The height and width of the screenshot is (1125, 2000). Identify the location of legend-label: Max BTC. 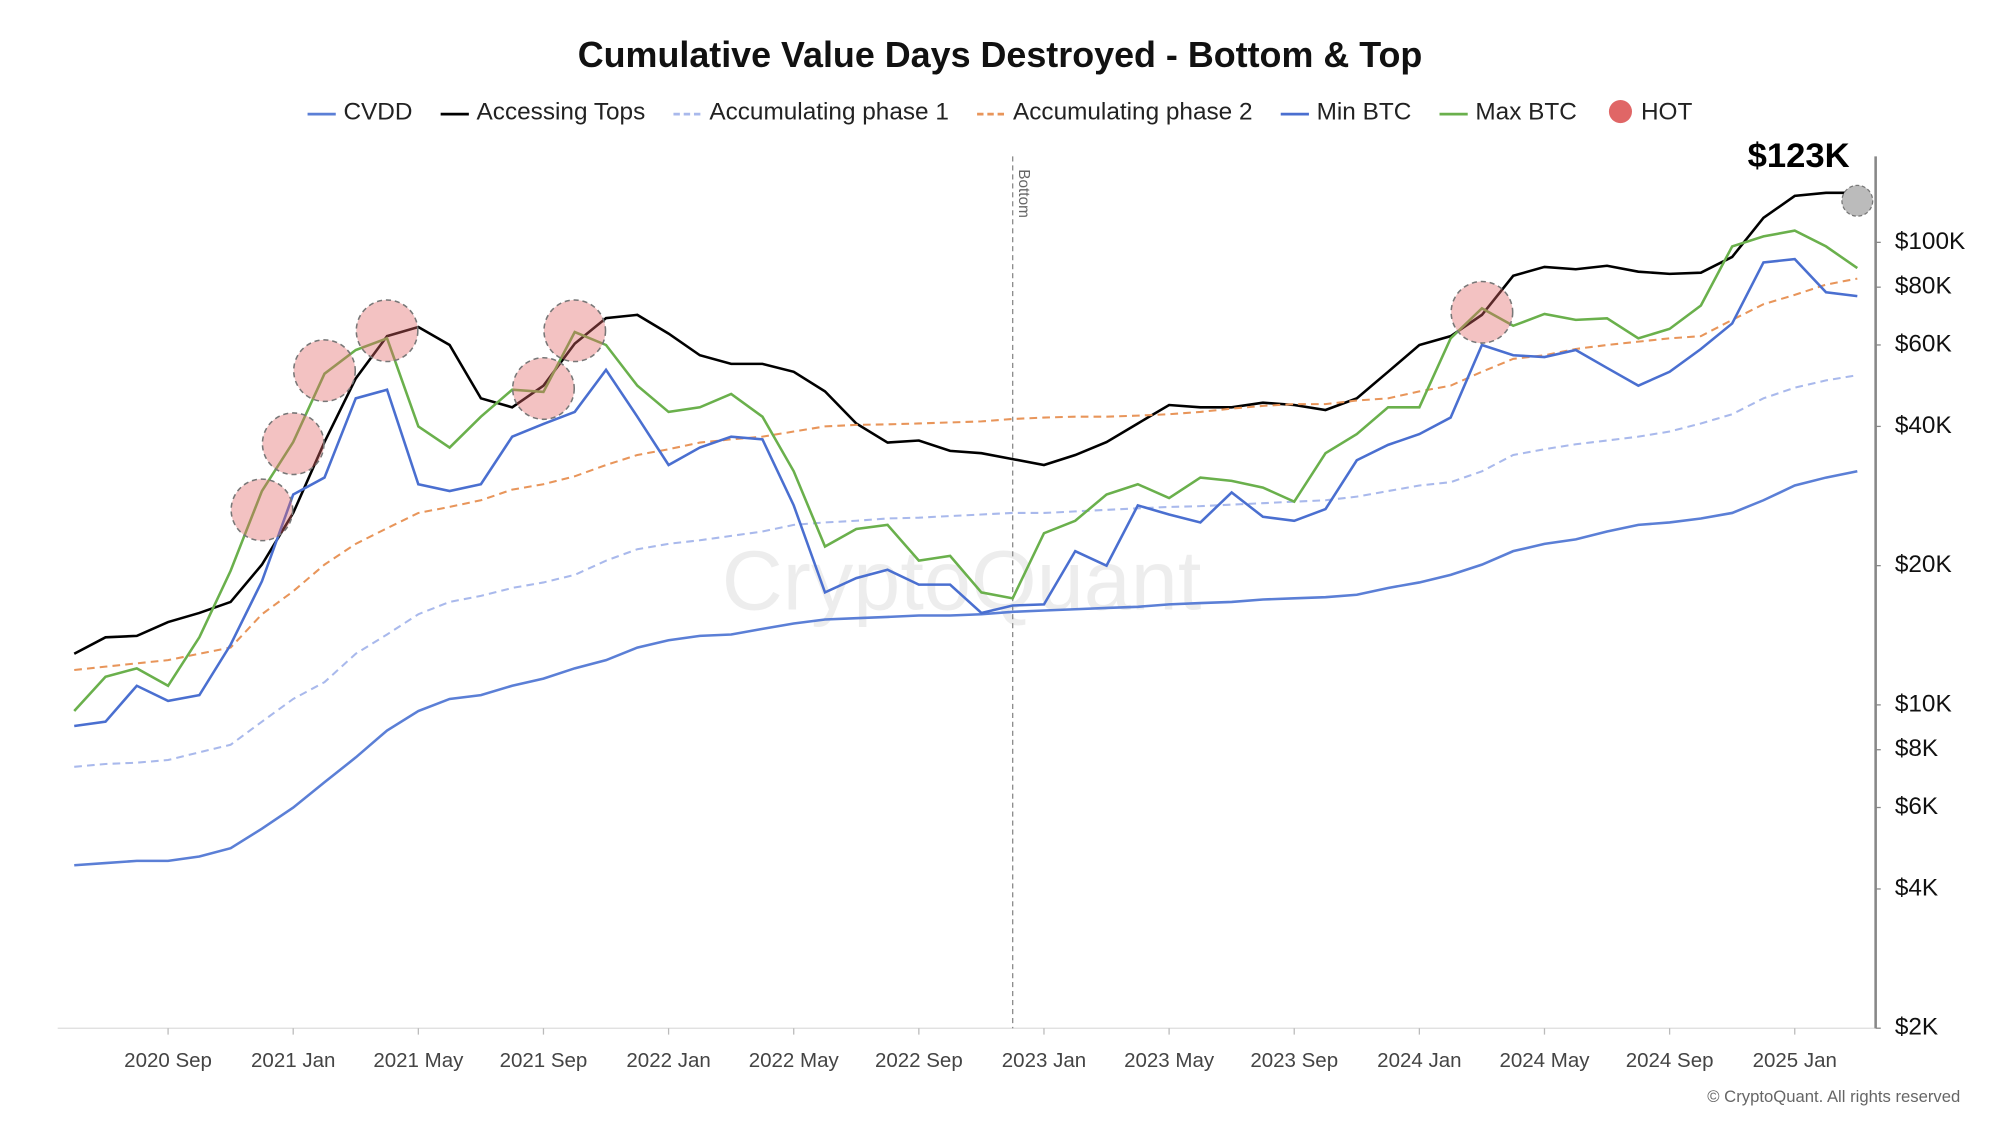
(1525, 111).